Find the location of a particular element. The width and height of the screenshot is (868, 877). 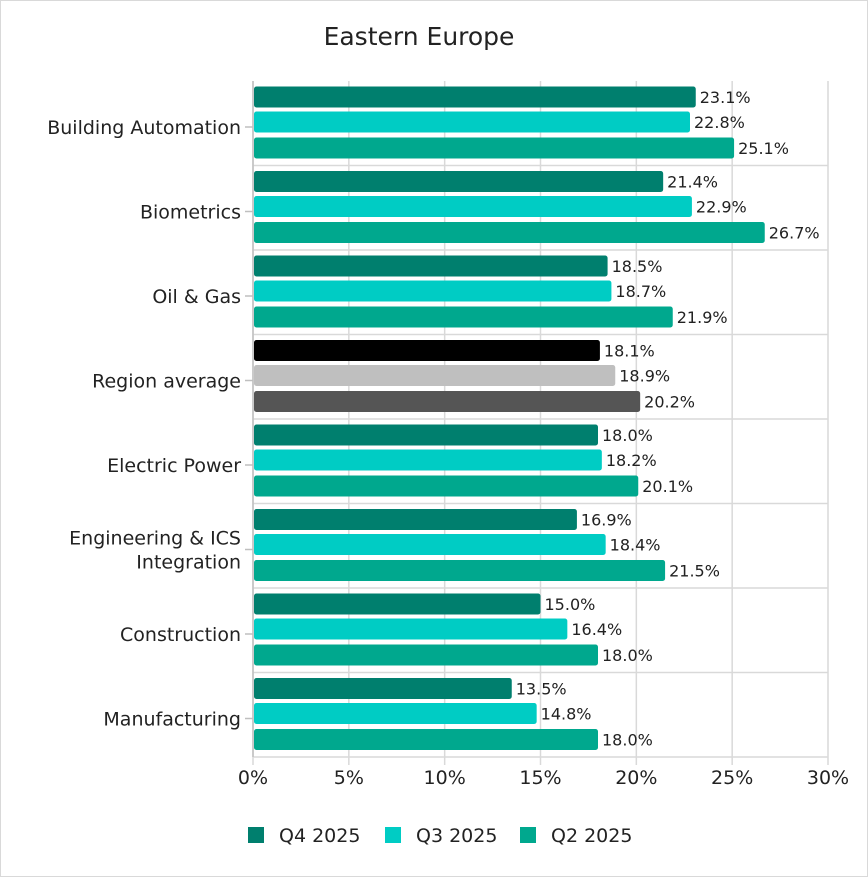

x-tick-label: 15% is located at coordinates (540, 778).